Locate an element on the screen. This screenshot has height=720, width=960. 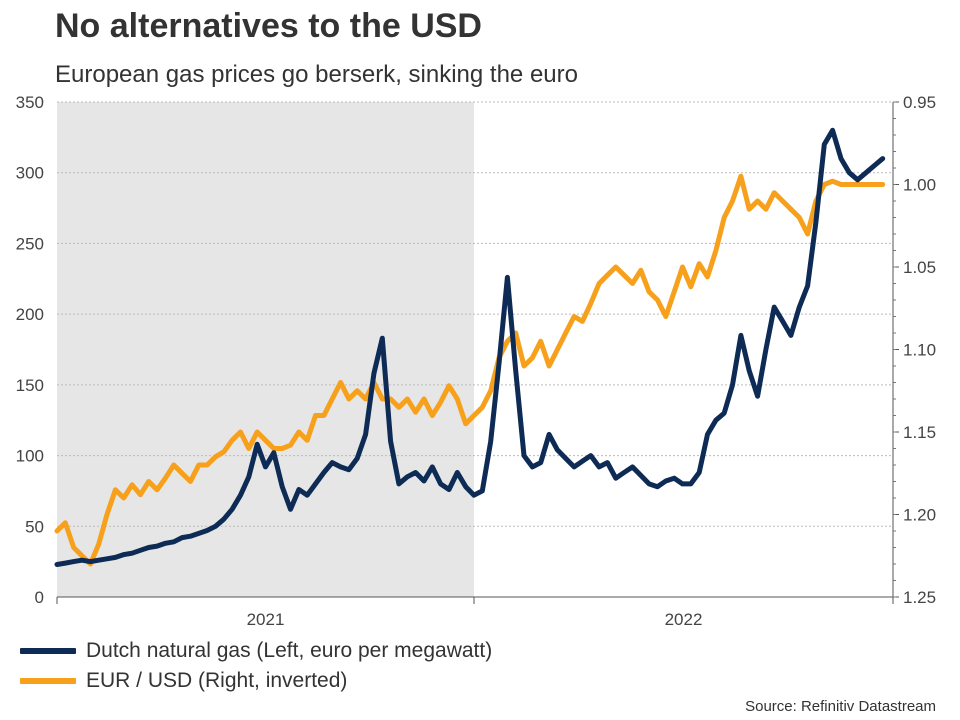
right-tick-label: 1.15 is located at coordinates (919, 432).